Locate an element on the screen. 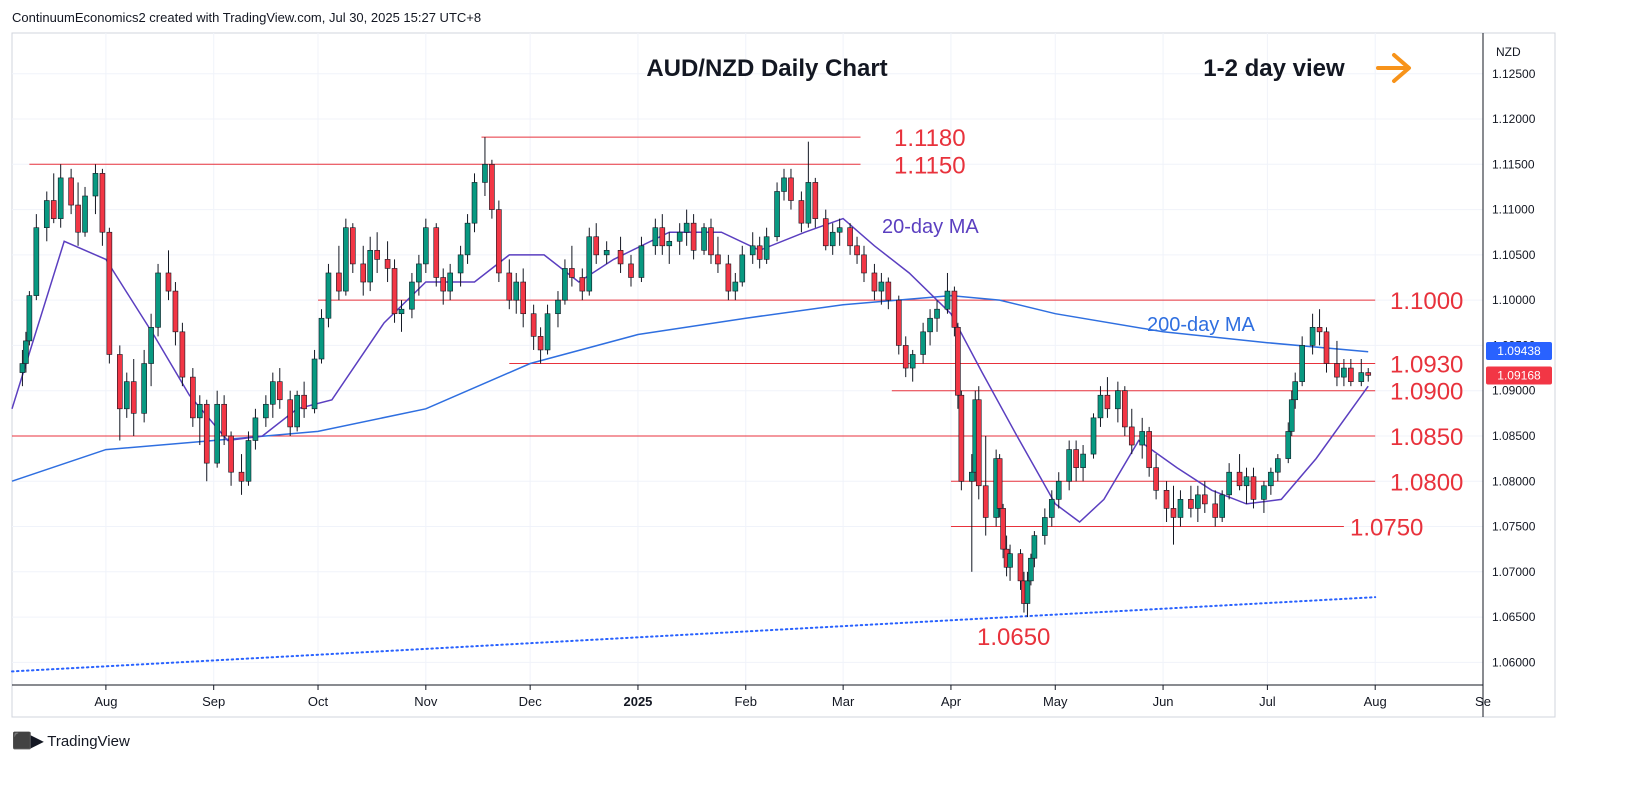 The width and height of the screenshot is (1634, 792). level-label: 1.0900 is located at coordinates (1426, 392).